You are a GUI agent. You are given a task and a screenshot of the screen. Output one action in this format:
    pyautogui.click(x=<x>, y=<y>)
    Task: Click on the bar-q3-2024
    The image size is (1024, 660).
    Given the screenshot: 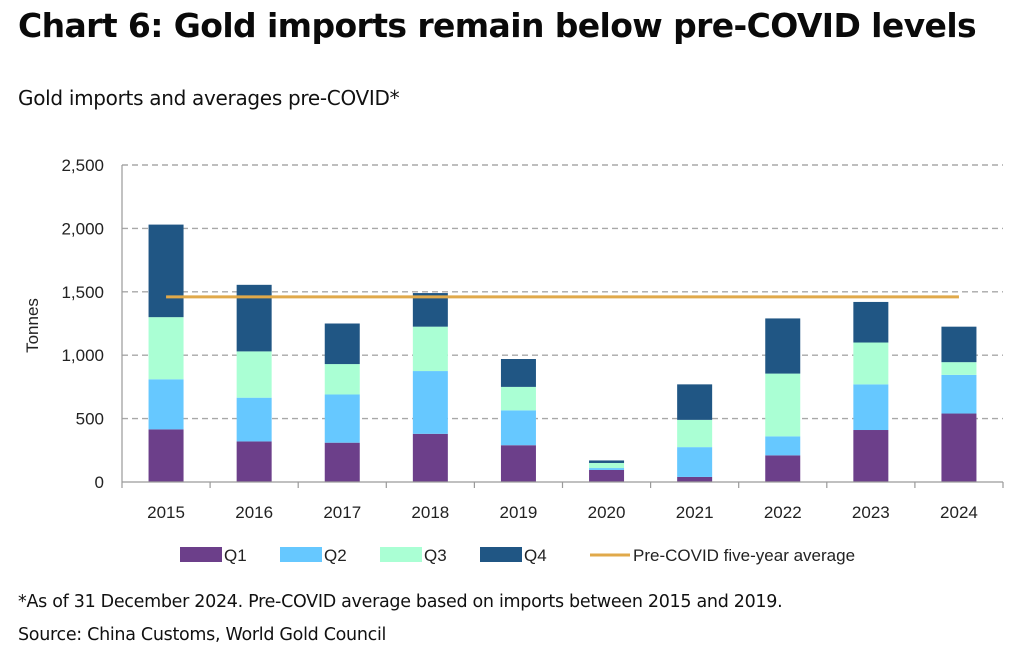 What is the action you would take?
    pyautogui.click(x=959, y=368)
    